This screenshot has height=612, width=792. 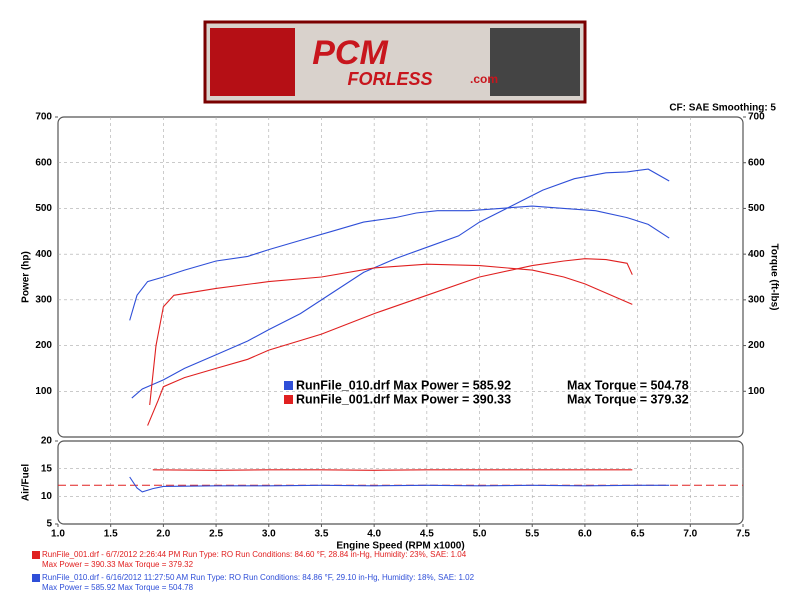 I want to click on y2-tick-label: 300, so click(x=756, y=299).